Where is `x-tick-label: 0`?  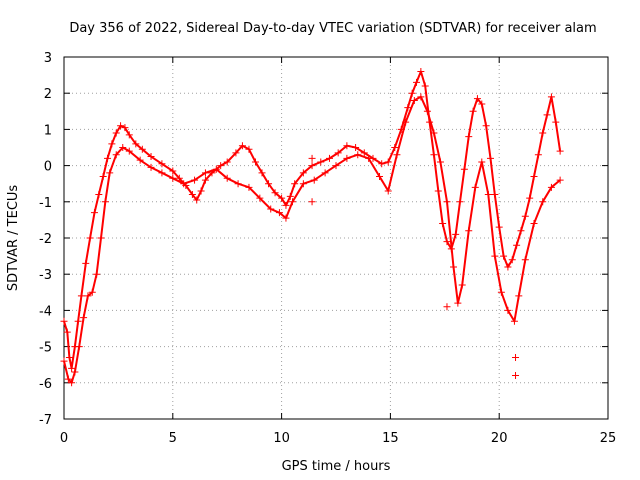 x-tick-label: 0 is located at coordinates (64, 438).